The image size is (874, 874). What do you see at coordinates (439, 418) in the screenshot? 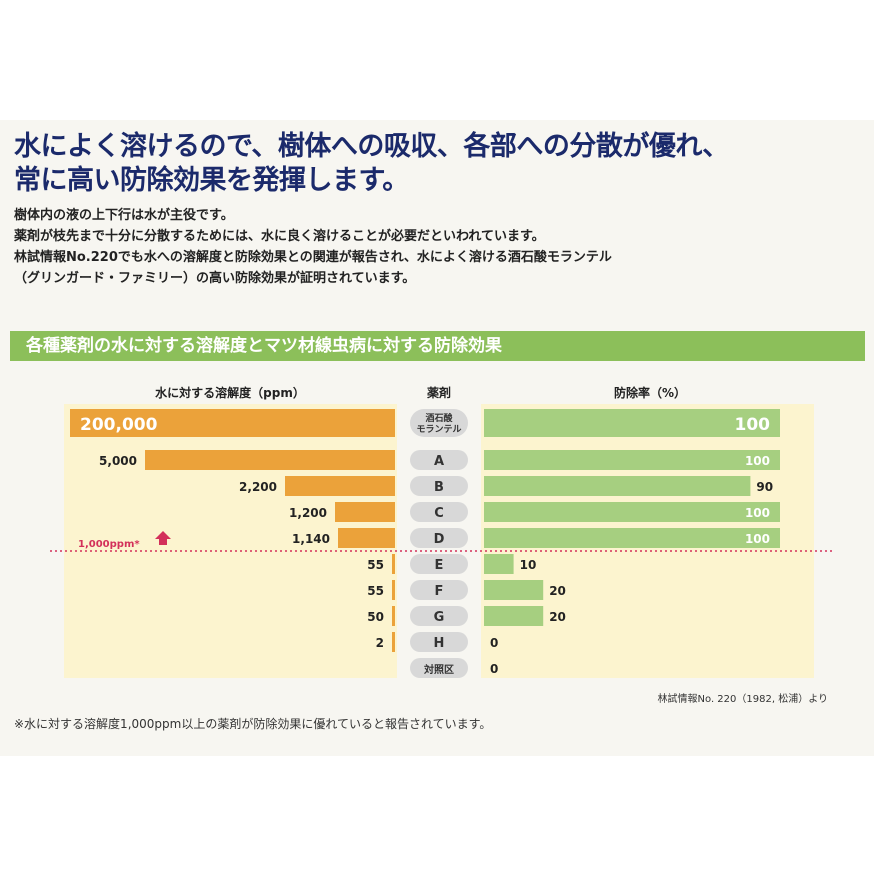
I see `agent-label: 酒石酸` at bounding box center [439, 418].